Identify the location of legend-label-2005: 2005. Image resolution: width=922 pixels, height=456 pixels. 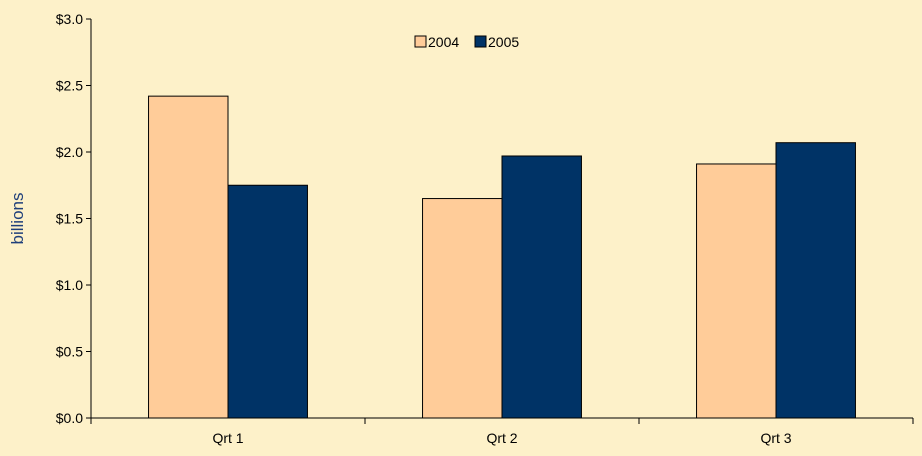
(503, 42).